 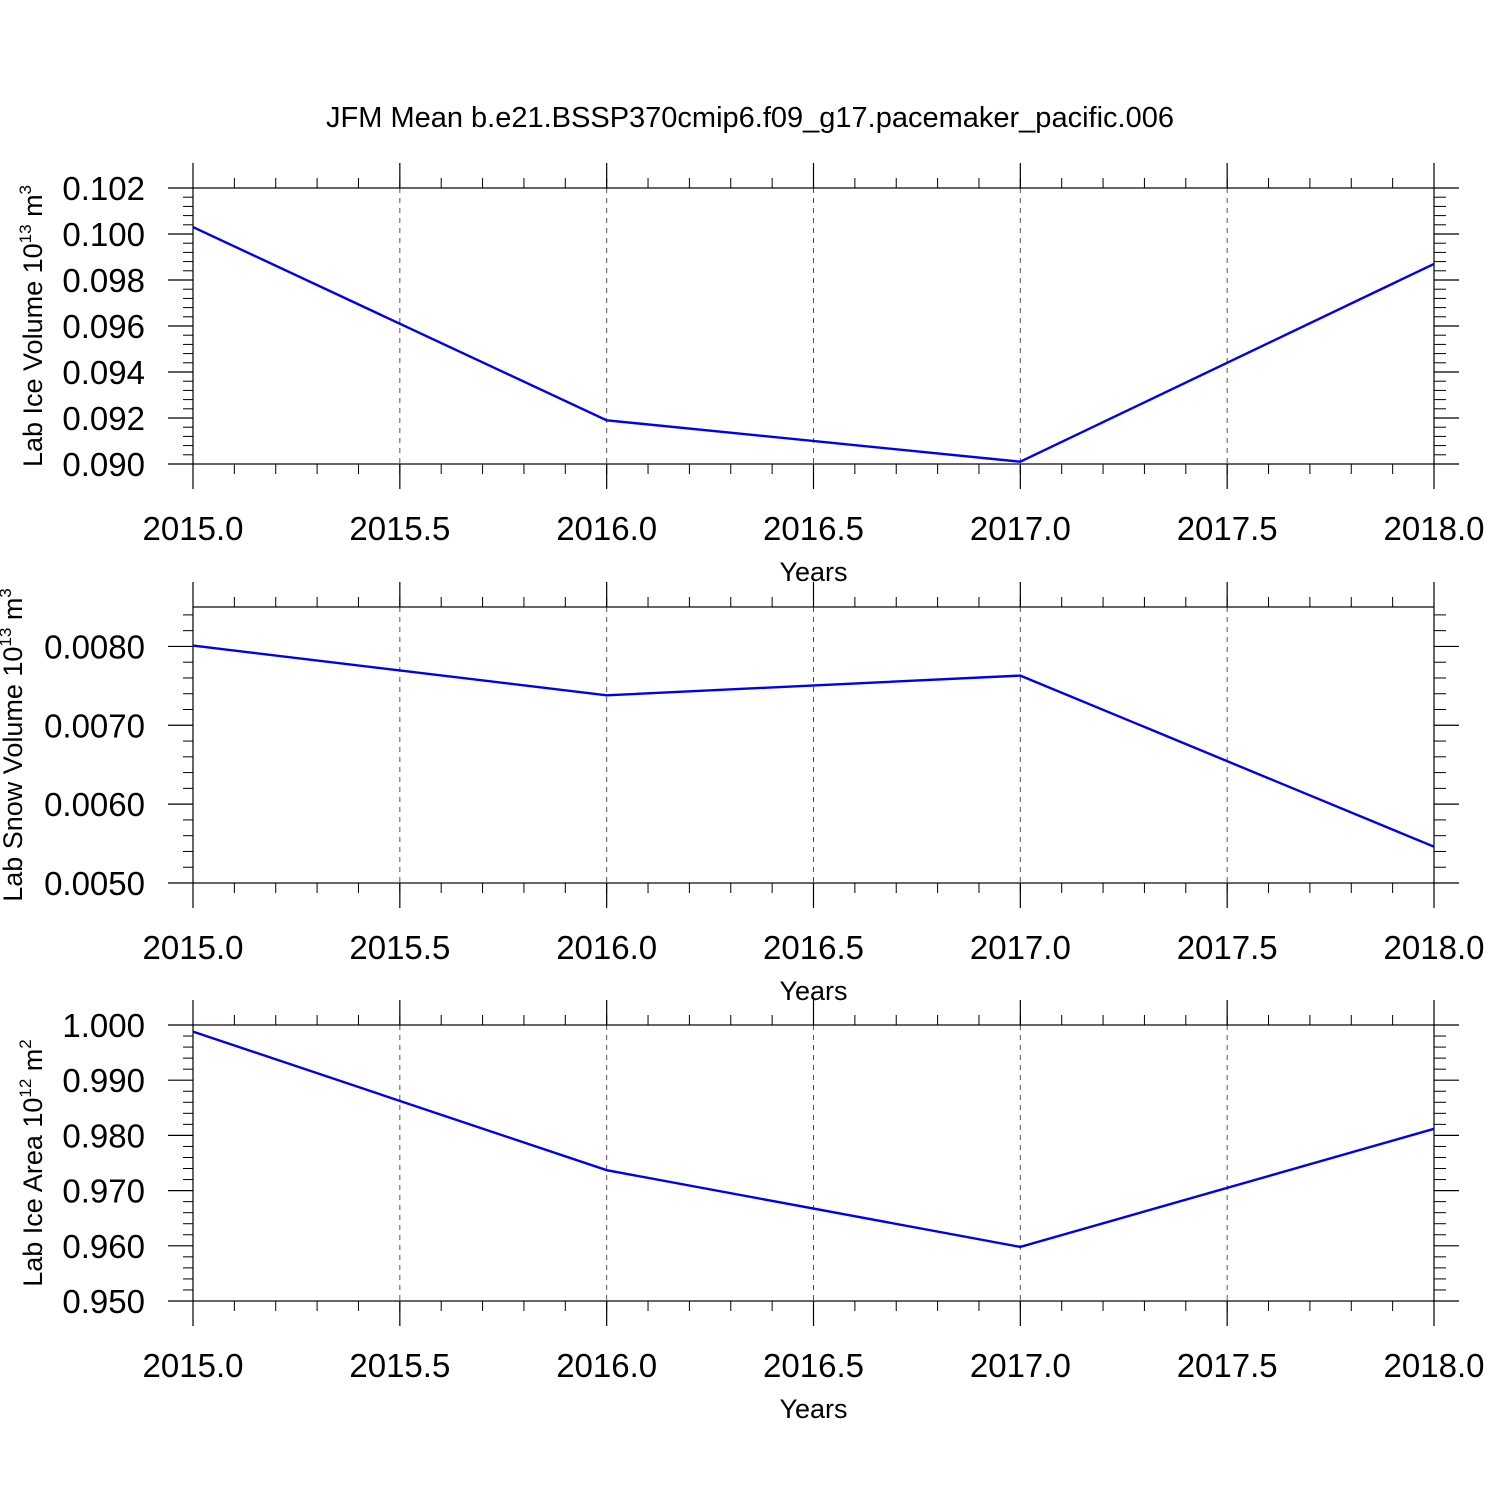 I want to click on y-axis-title: Lab Ice Volume 1013 m3, so click(x=32, y=326).